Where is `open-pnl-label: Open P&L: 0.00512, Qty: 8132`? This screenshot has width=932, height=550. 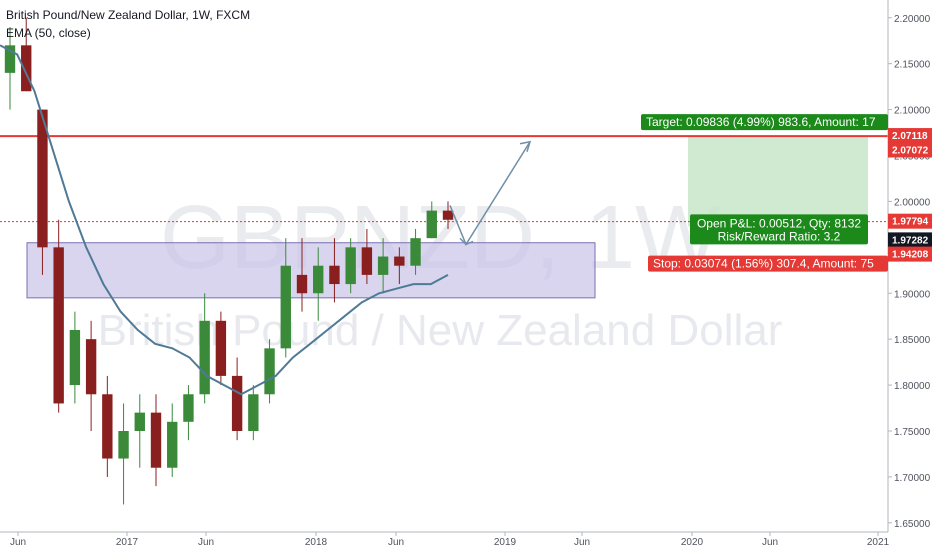
open-pnl-label: Open P&L: 0.00512, Qty: 8132 is located at coordinates (779, 223).